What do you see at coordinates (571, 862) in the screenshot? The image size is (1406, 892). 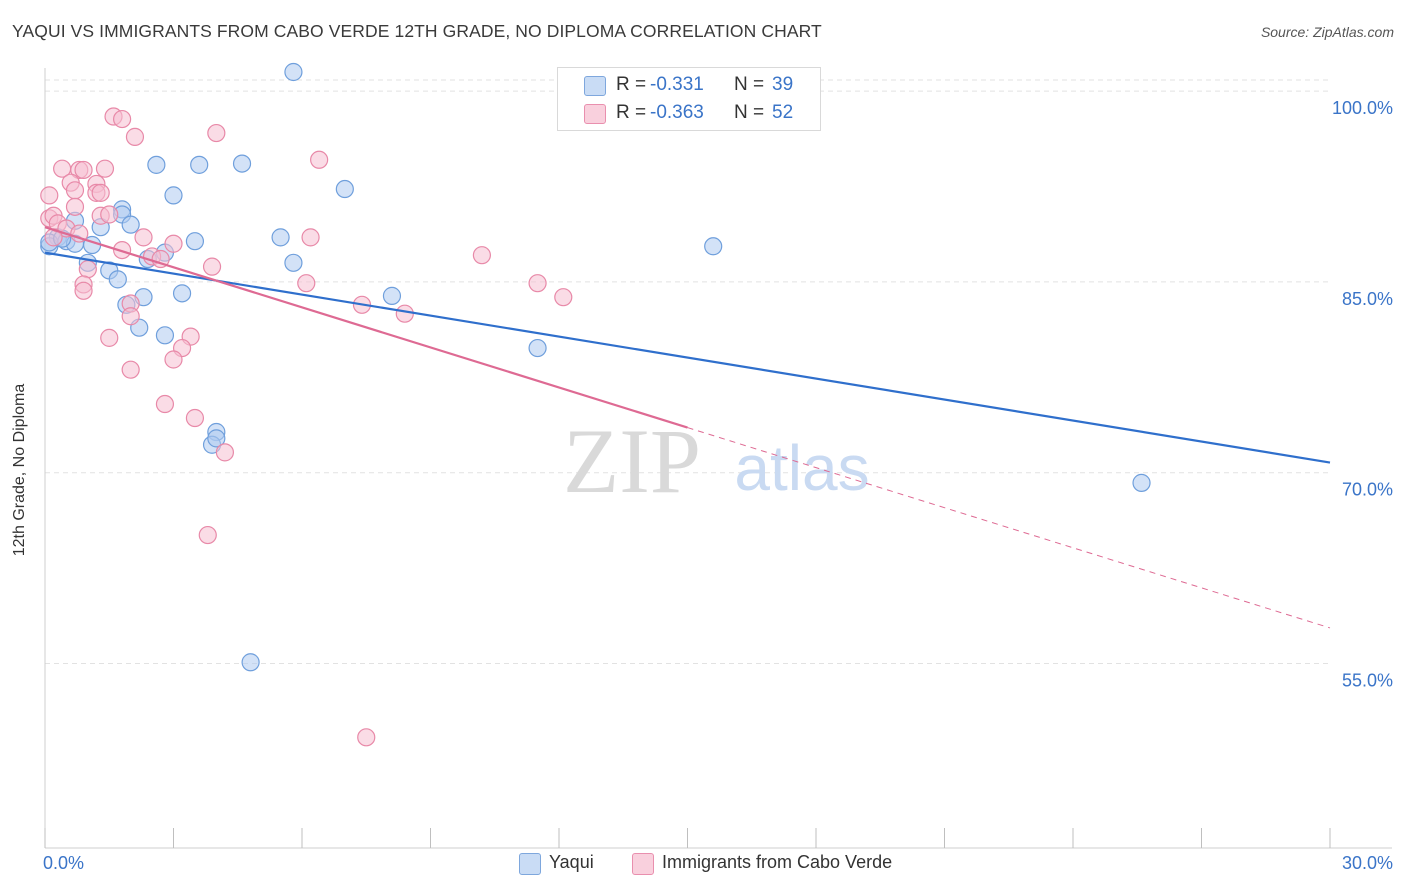 I see `bottom-legend-label: Yaqui` at bounding box center [571, 862].